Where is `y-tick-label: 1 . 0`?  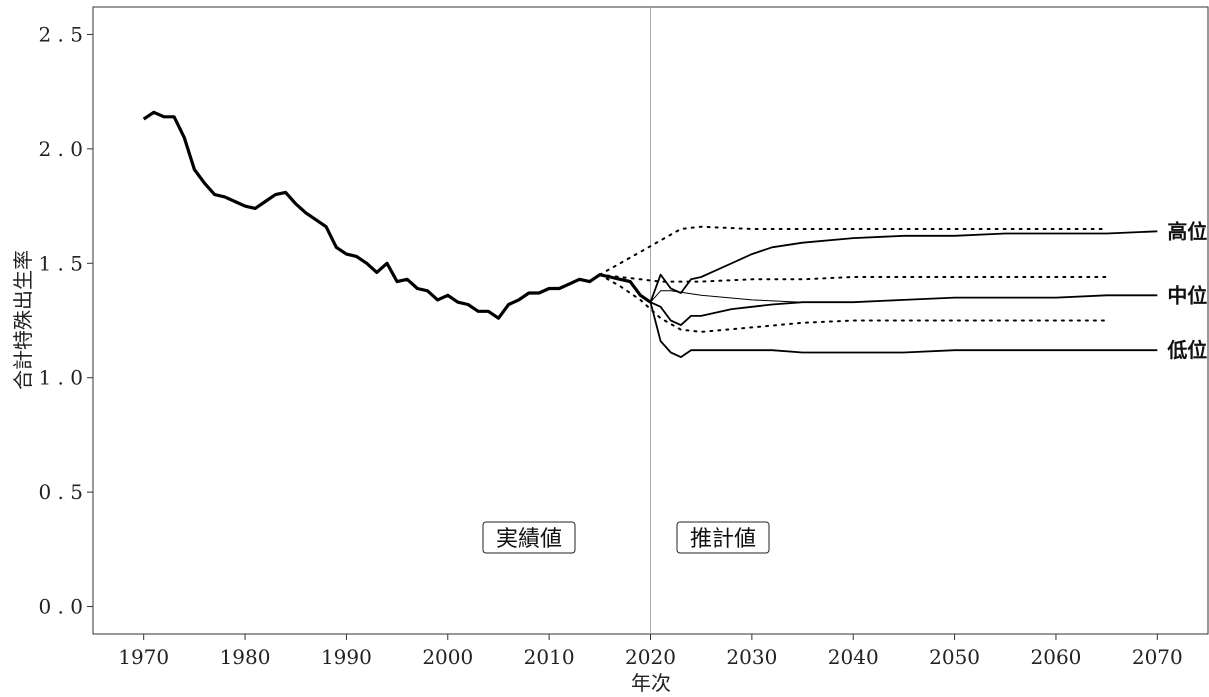
y-tick-label: 1 . 0 is located at coordinates (60, 378).